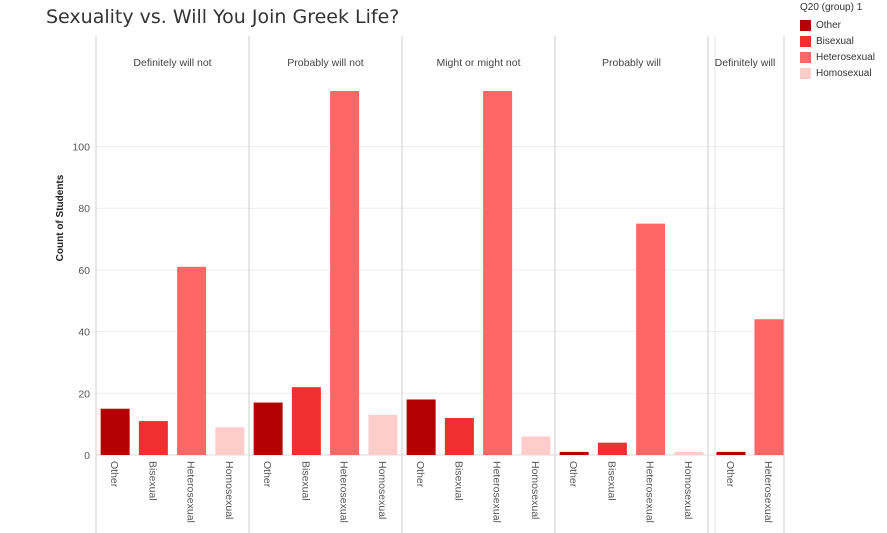 This screenshot has height=533, width=887. I want to click on legend-label: Homosexual, so click(844, 73).